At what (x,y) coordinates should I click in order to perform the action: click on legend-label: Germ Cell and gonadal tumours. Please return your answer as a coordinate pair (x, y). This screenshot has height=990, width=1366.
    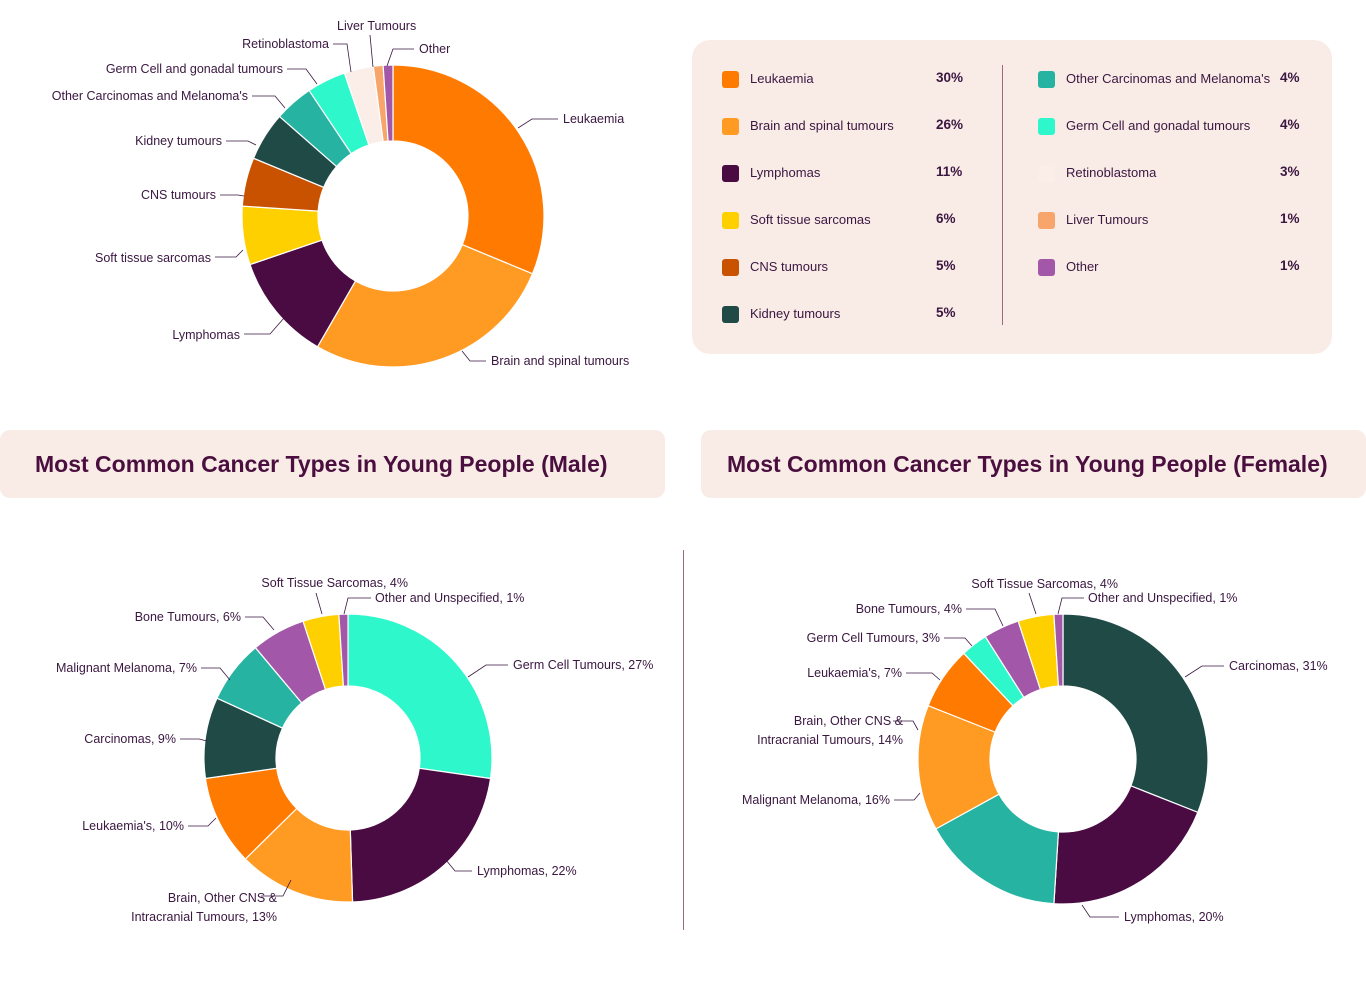
    Looking at the image, I should click on (1158, 125).